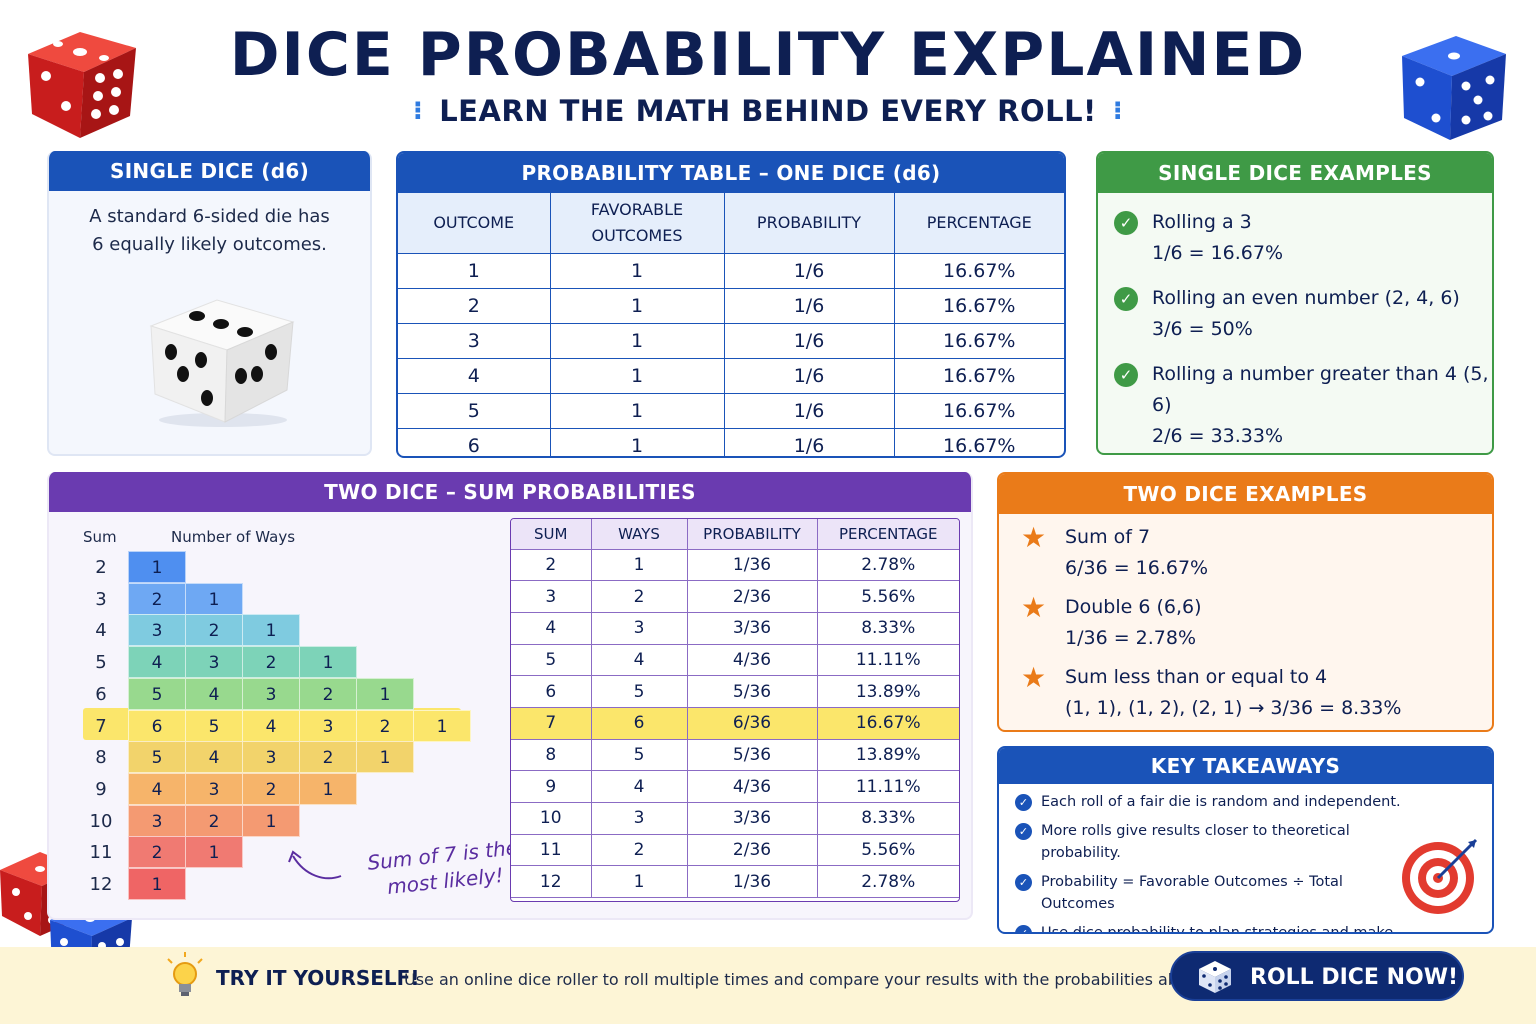 The height and width of the screenshot is (1024, 1536). I want to click on two-dice-examples-heading: TWO DICE EXAMPLES, so click(1245, 494).